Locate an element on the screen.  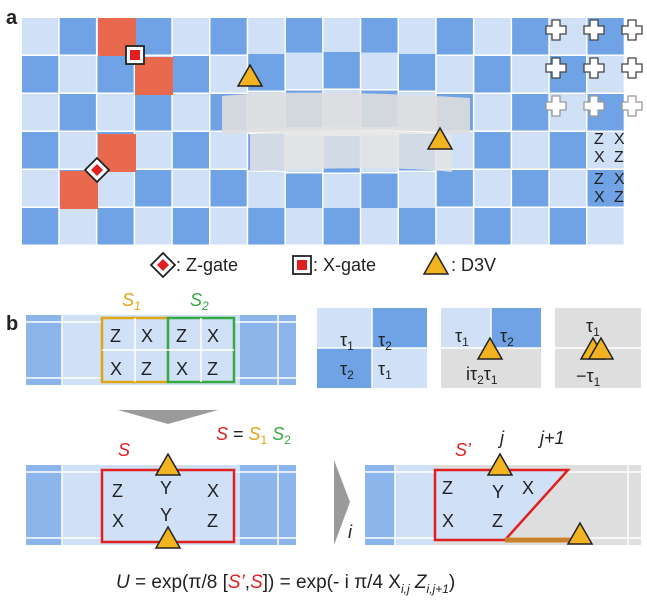
j-label: j is located at coordinates (501, 438).